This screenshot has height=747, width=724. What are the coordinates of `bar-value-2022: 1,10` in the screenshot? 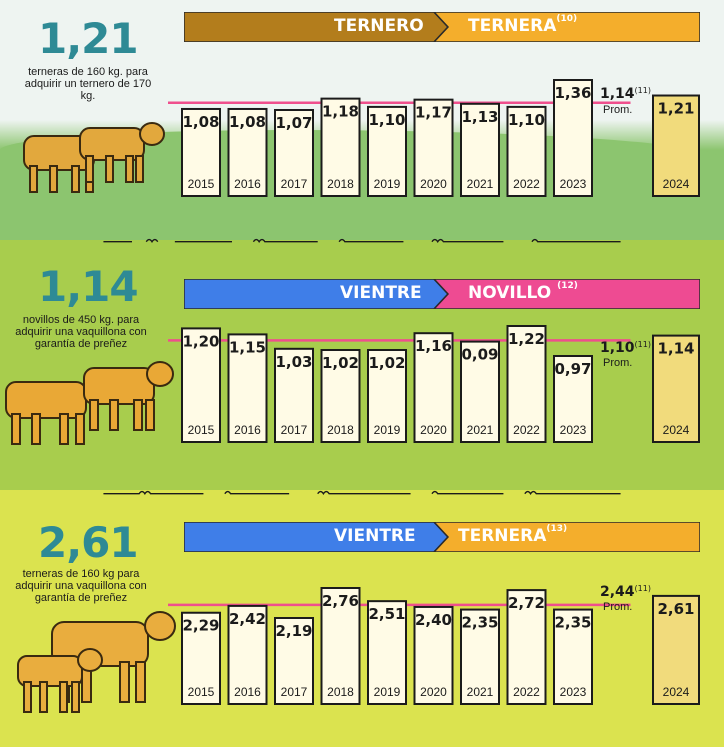 It's located at (526, 120).